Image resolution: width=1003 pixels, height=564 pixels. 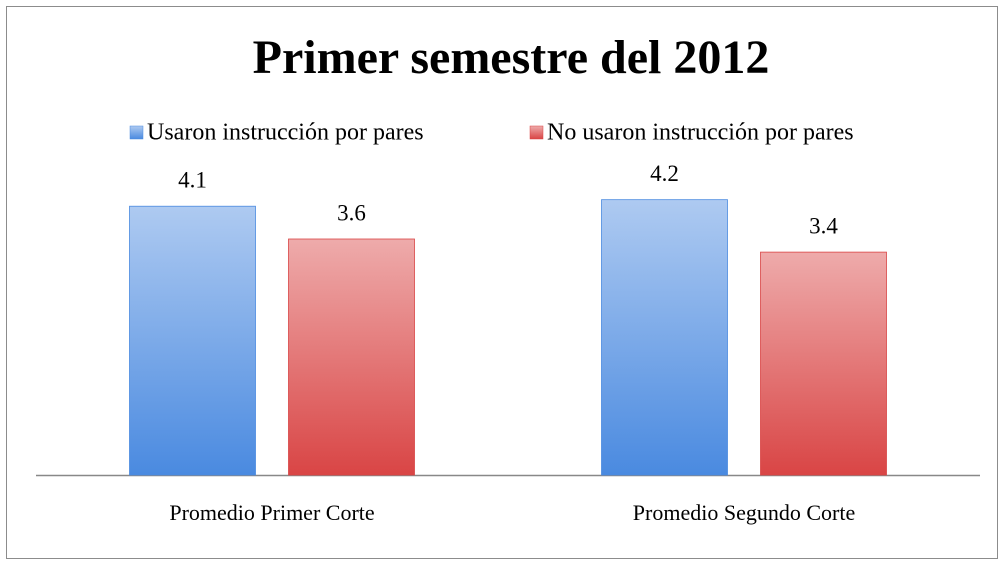 I want to click on legend-label: No usaron instrucción por pares, so click(x=700, y=133).